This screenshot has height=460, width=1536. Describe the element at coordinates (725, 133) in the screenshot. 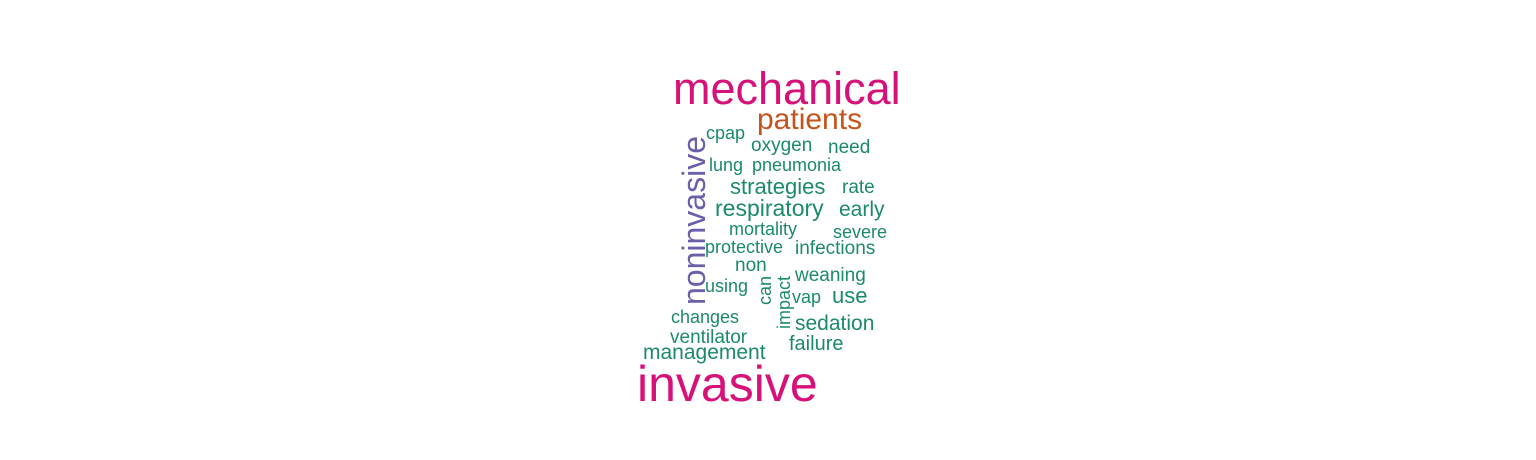

I see `word-cpap: cpap` at that location.